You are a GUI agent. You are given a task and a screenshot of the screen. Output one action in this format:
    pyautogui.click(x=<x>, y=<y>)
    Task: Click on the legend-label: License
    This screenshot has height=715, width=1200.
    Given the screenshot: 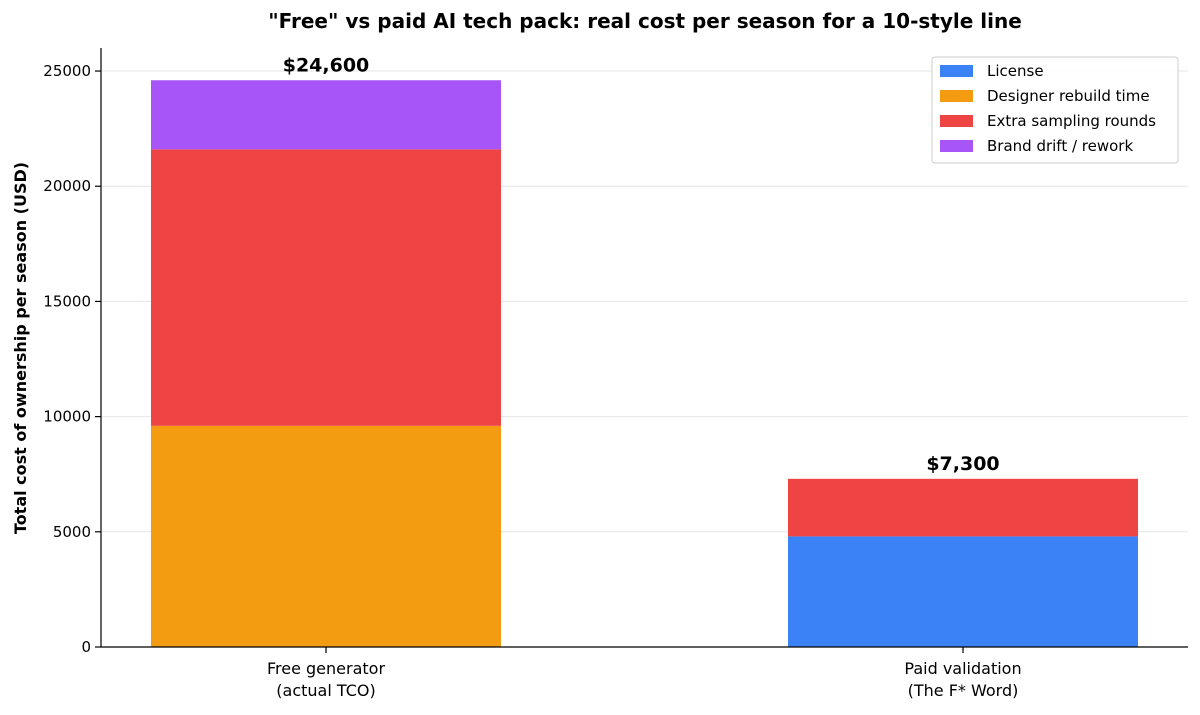 What is the action you would take?
    pyautogui.click(x=1015, y=71)
    